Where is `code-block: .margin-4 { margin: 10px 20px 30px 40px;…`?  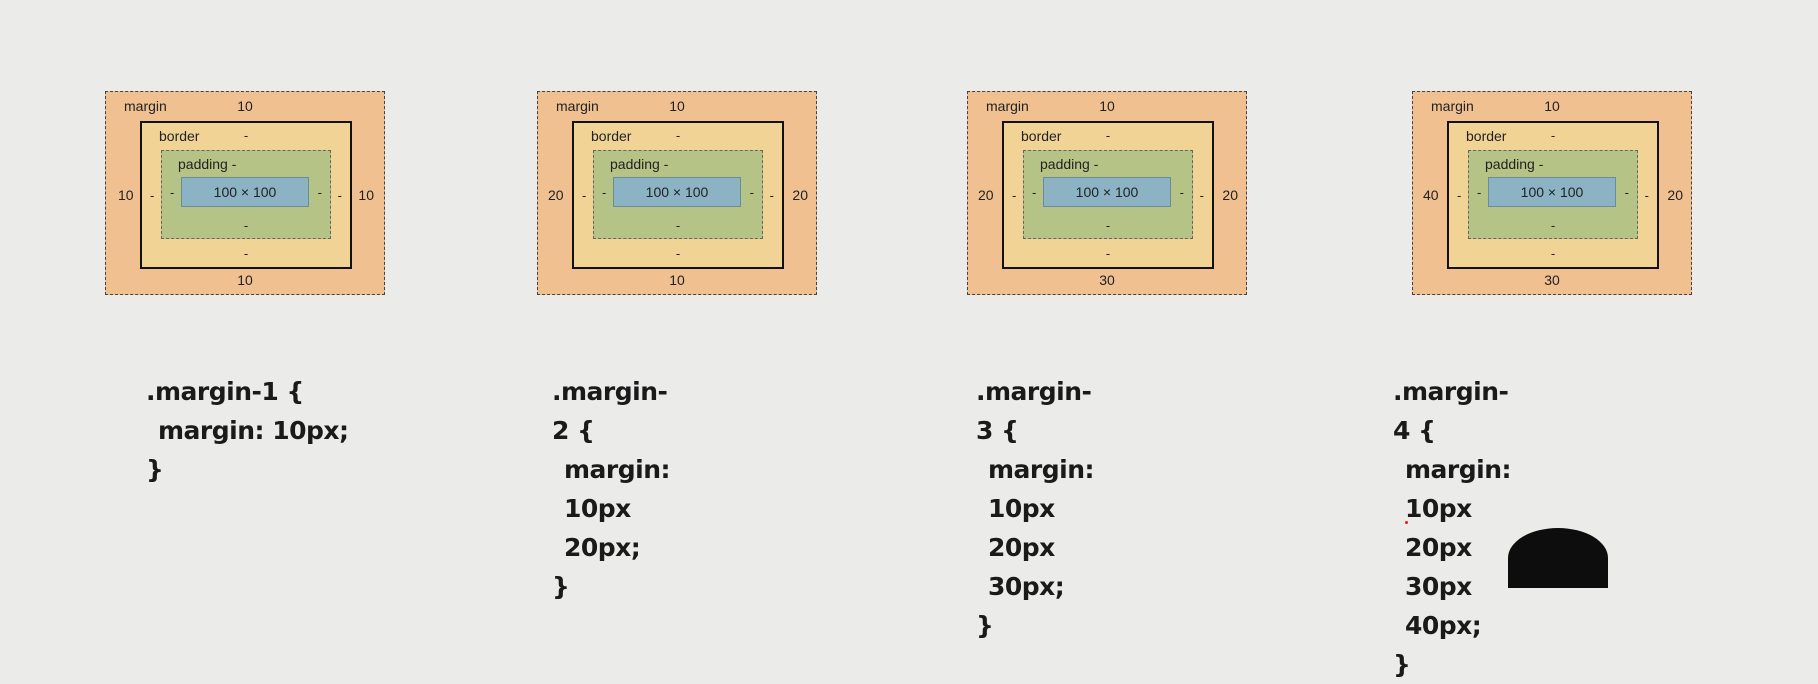 code-block: .margin-4 { margin: 10px 20px 30px 40px;… is located at coordinates (1452, 528).